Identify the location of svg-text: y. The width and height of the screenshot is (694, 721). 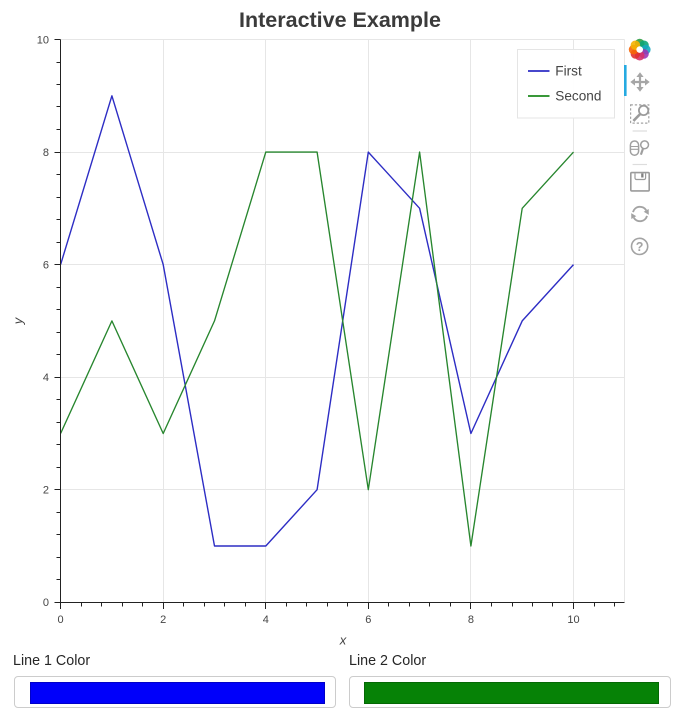
(18, 320).